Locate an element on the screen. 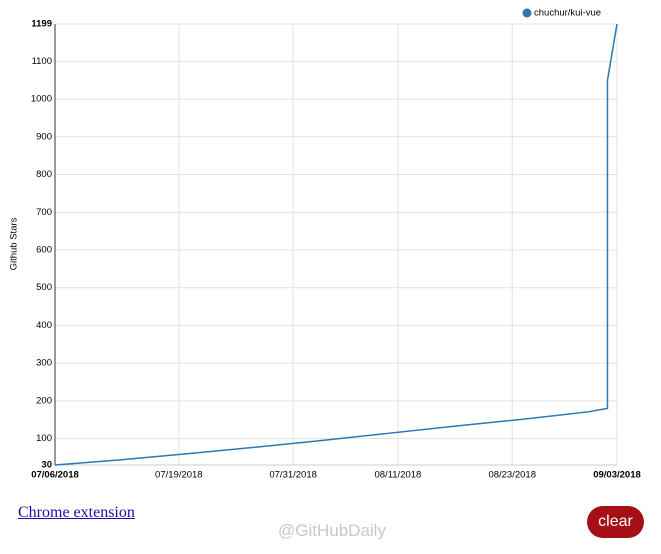  x-tick-label: 09/03/2018 is located at coordinates (617, 475).